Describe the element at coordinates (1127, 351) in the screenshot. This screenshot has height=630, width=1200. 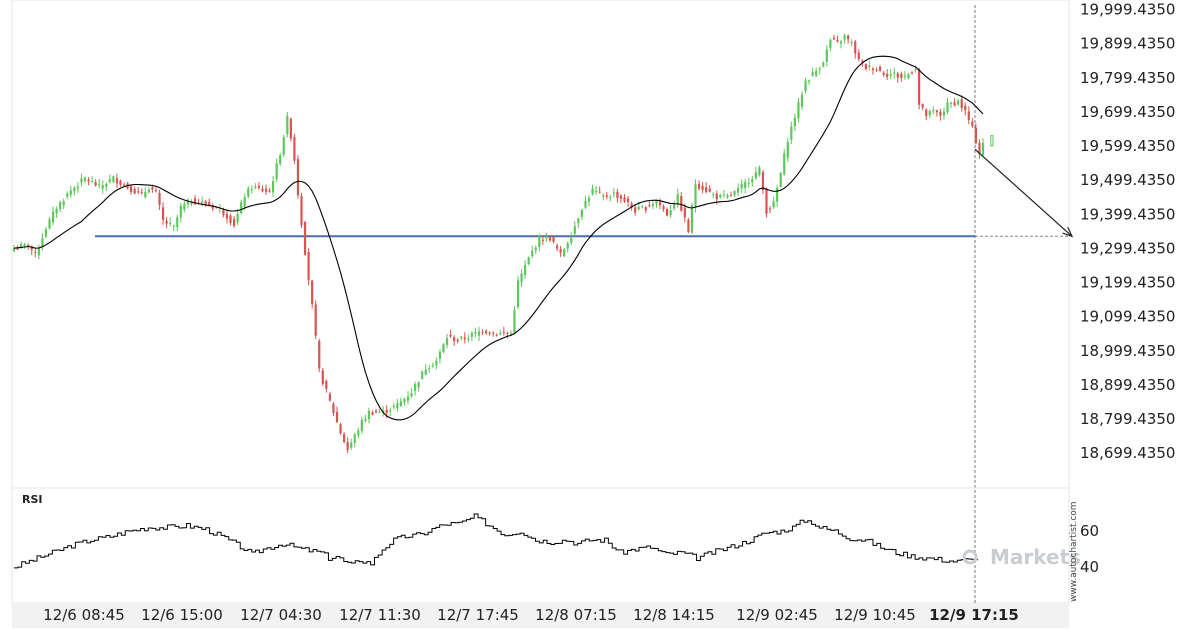
I see `price-tick-label: 18,999.4350` at that location.